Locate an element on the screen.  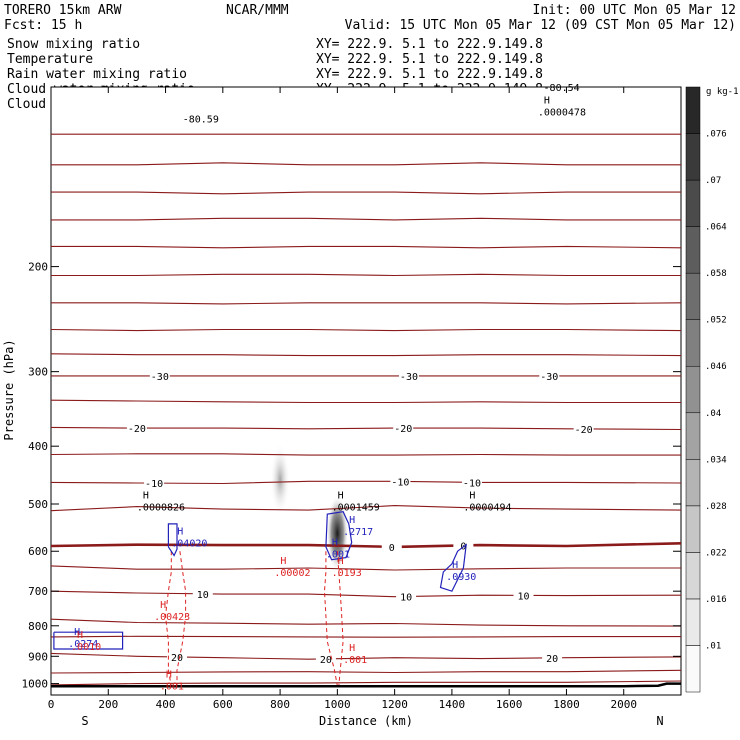
max-value: -80.54 is located at coordinates (562, 88).